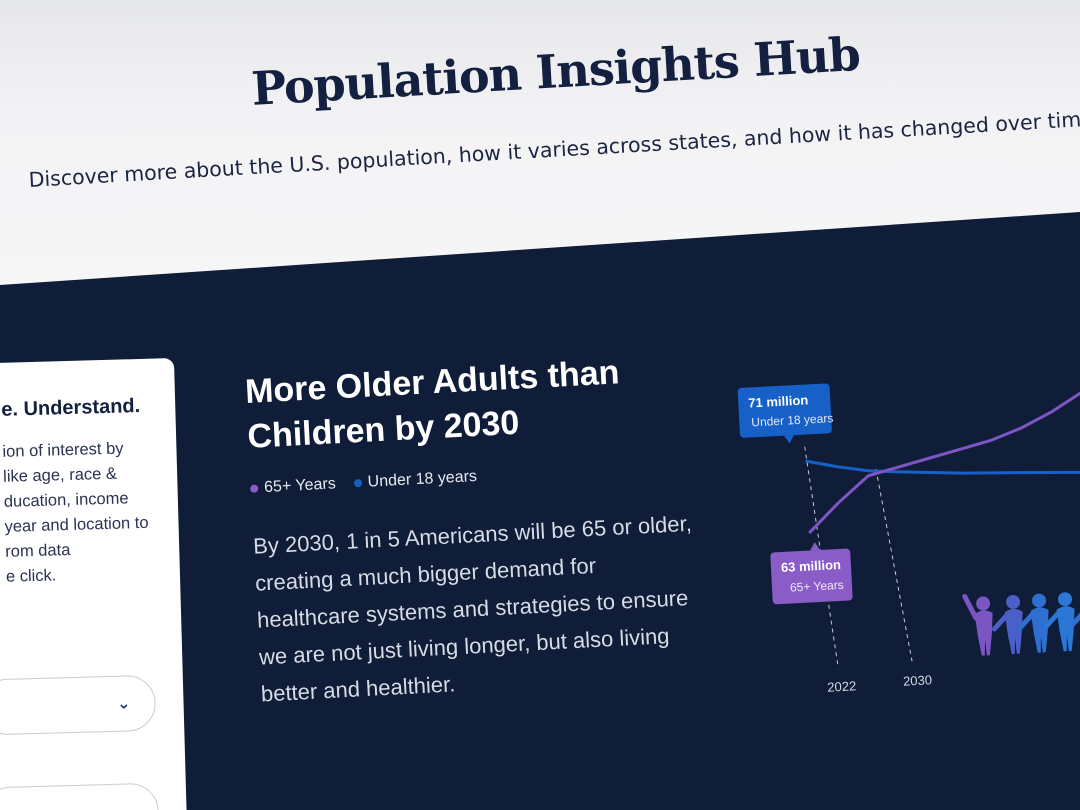 This screenshot has height=810, width=1080. Describe the element at coordinates (60, 475) in the screenshot. I see `card-text-line: like age, race &` at that location.